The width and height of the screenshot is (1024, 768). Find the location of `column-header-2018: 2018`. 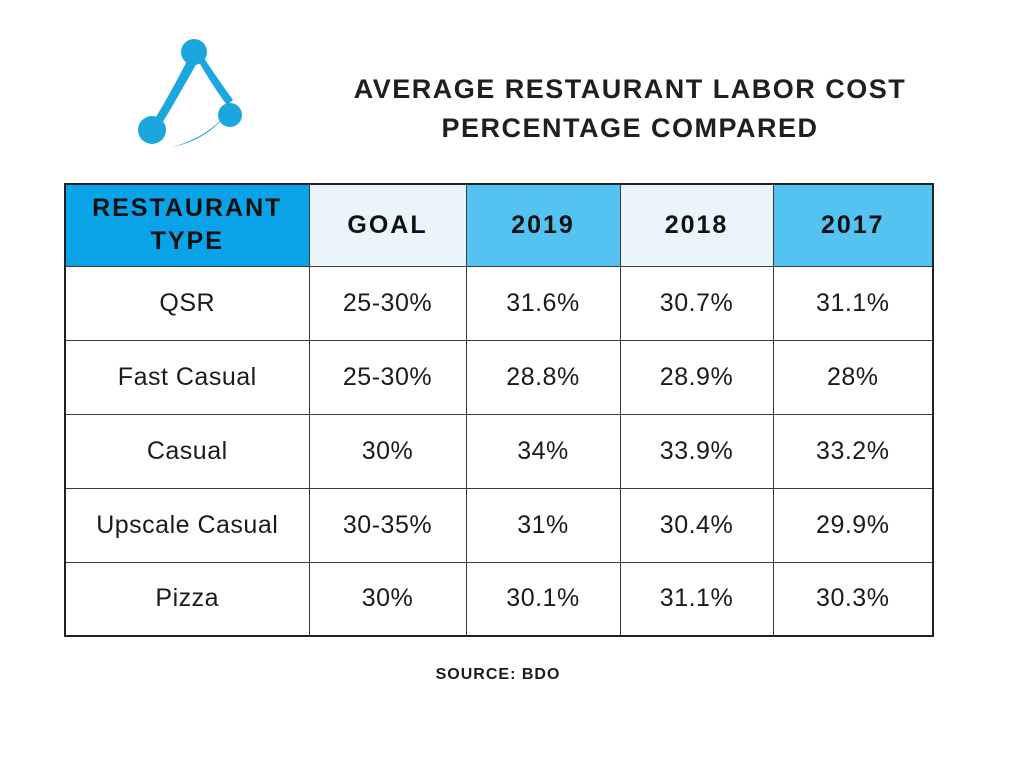

column-header-2018: 2018 is located at coordinates (696, 225).